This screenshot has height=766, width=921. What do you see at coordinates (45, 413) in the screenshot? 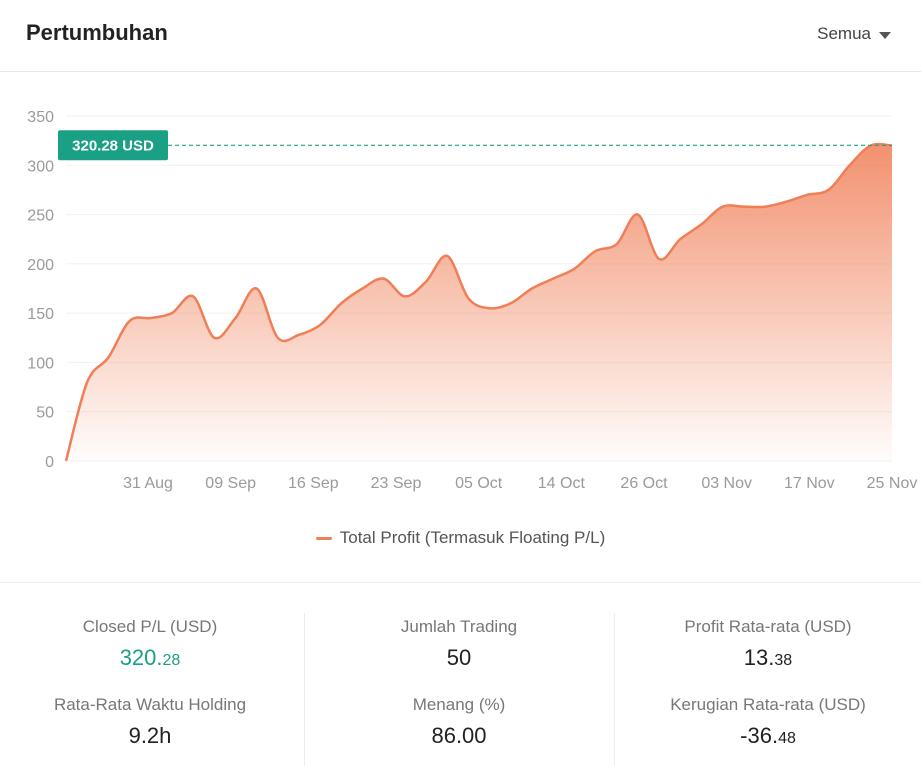
I see `y-tick-label: 50` at bounding box center [45, 413].